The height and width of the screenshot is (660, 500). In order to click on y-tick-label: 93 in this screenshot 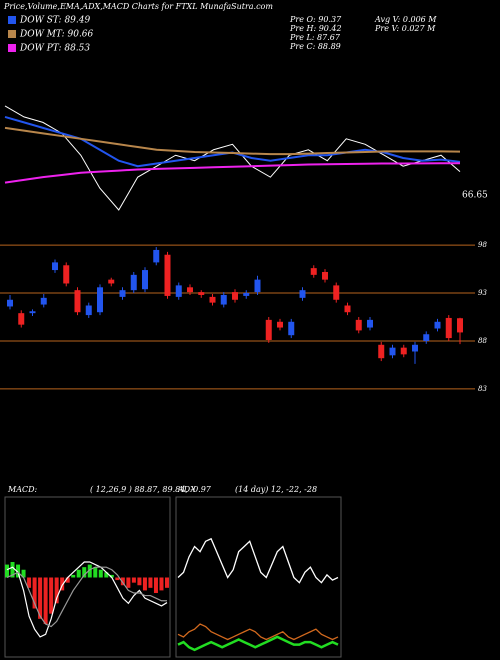, I will do `click(482, 293)`.